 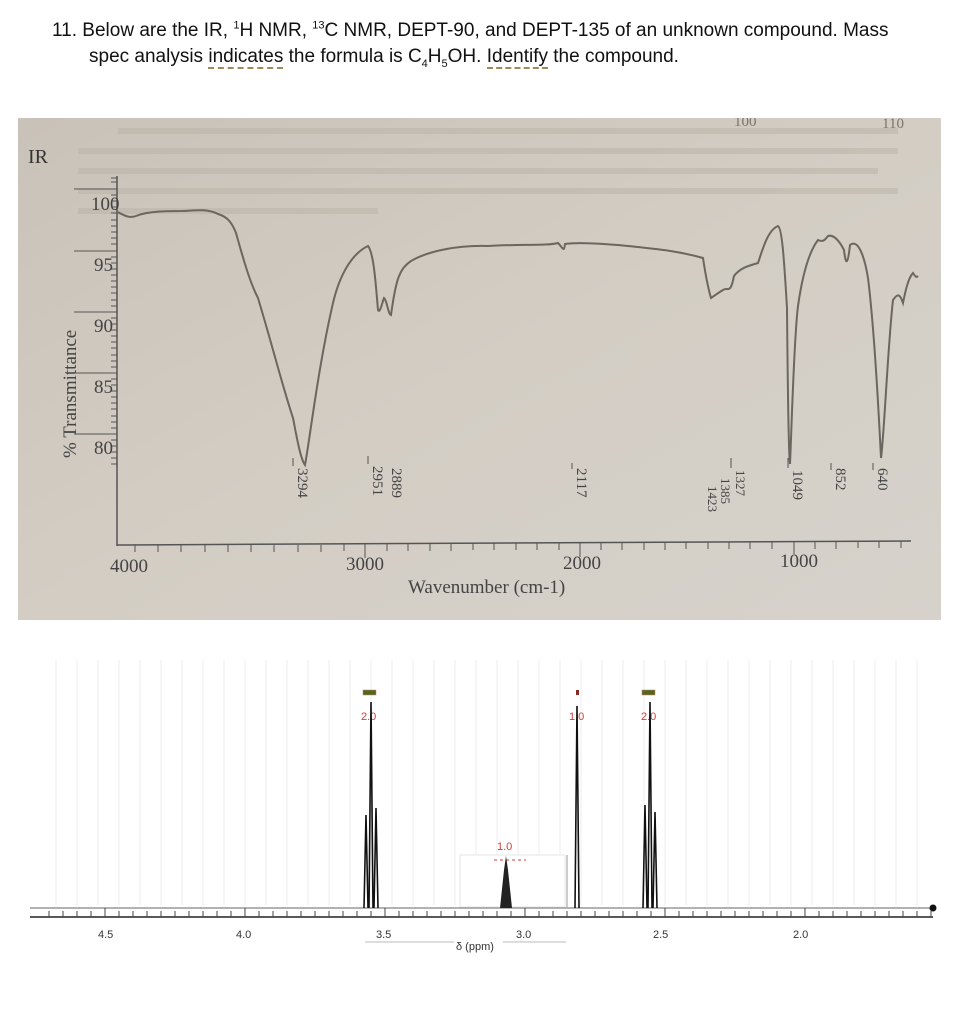 I want to click on nmr-x-tick: 3.5, so click(x=383, y=935).